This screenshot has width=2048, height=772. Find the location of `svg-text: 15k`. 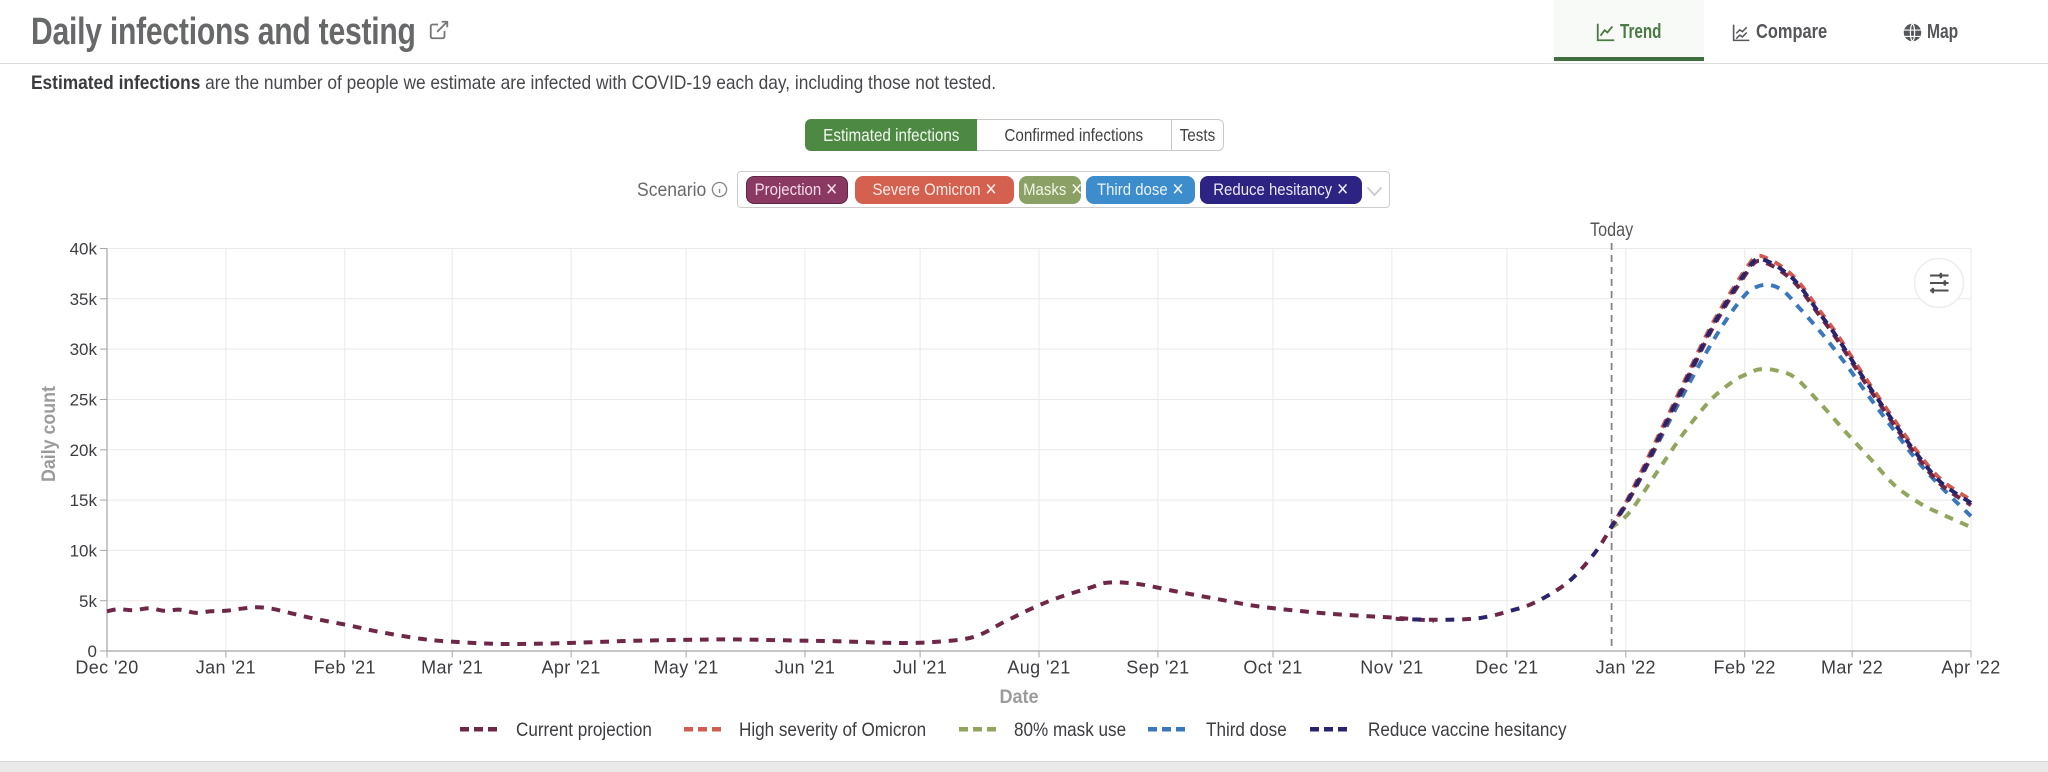

svg-text: 15k is located at coordinates (84, 500).